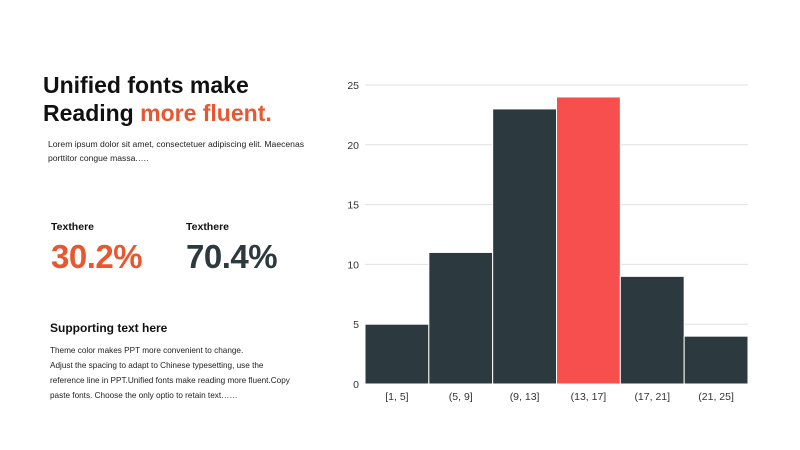  What do you see at coordinates (353, 86) in the screenshot?
I see `y-tick-label-25: 25` at bounding box center [353, 86].